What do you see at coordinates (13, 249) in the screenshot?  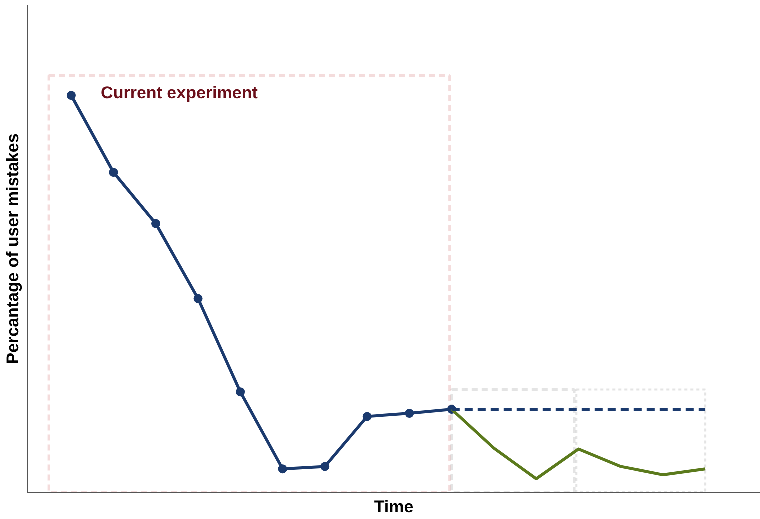 I see `y-axis-title: Percantage of user mistakes` at bounding box center [13, 249].